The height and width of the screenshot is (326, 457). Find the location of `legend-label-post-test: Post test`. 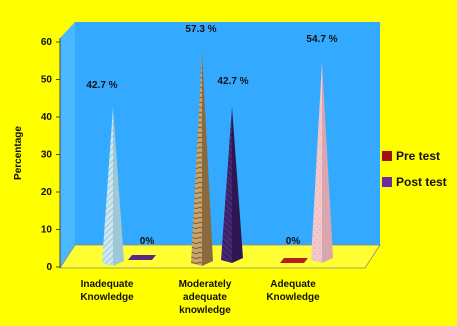

legend-label-post-test: Post test is located at coordinates (421, 182).